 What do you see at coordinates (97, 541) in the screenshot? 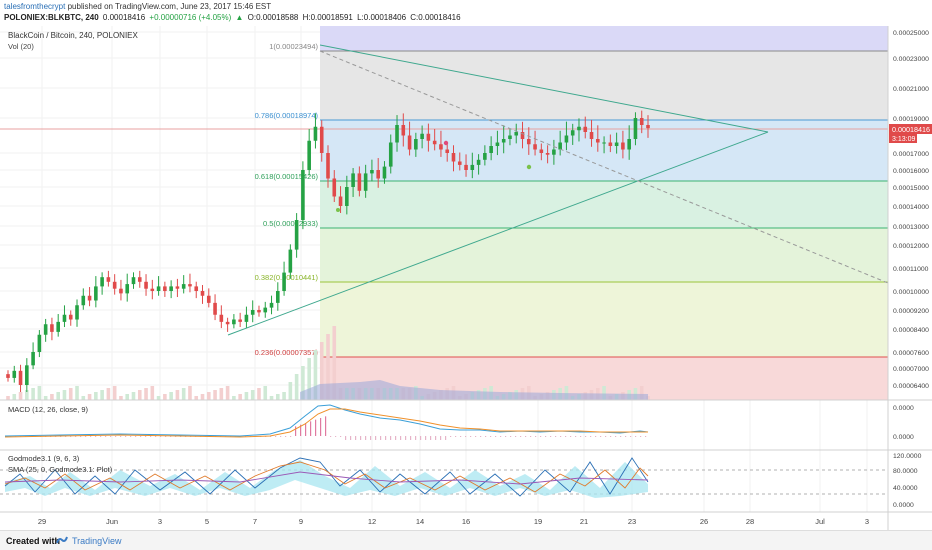
I see `tradingview-brand: TradingView` at bounding box center [97, 541].